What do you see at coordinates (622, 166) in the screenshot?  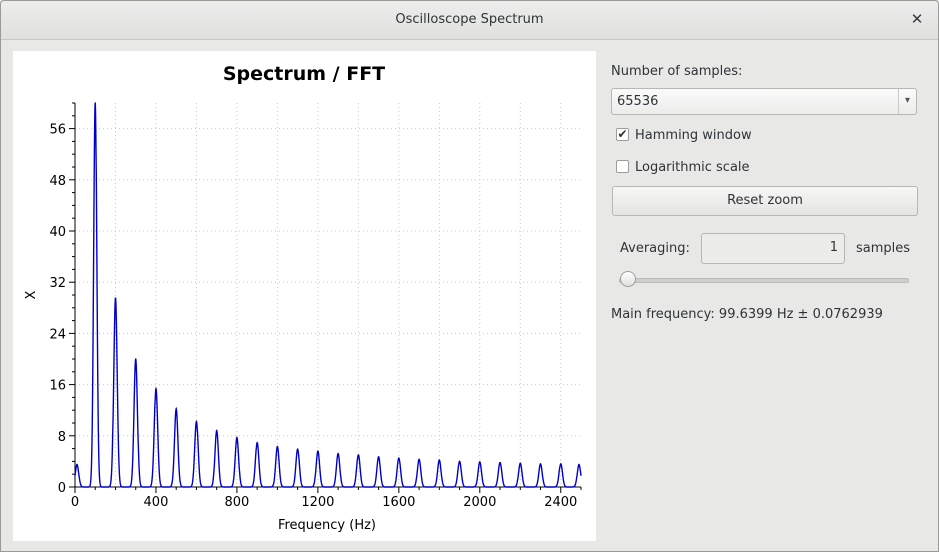 I see `log-scale-checkbox` at bounding box center [622, 166].